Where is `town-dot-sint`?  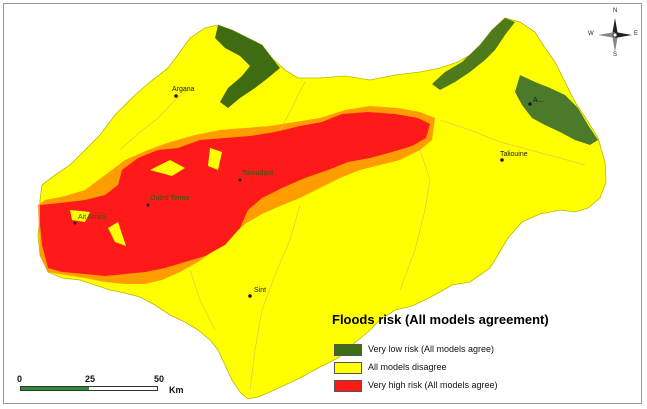 town-dot-sint is located at coordinates (250, 296).